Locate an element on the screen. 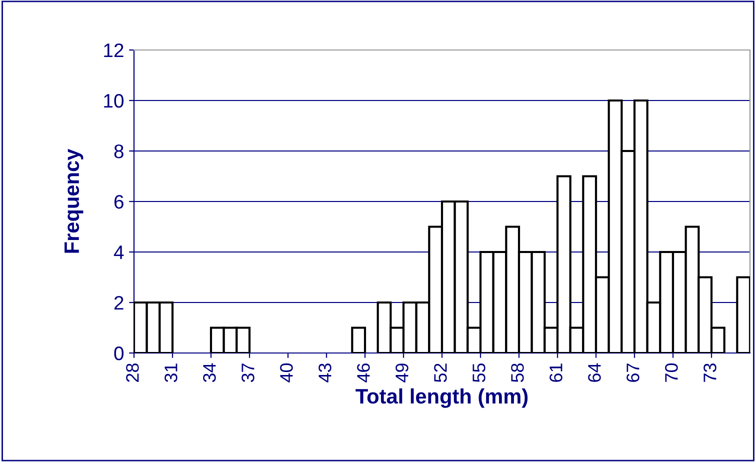 Image resolution: width=756 pixels, height=462 pixels. x-tick-label: 28 is located at coordinates (132, 373).